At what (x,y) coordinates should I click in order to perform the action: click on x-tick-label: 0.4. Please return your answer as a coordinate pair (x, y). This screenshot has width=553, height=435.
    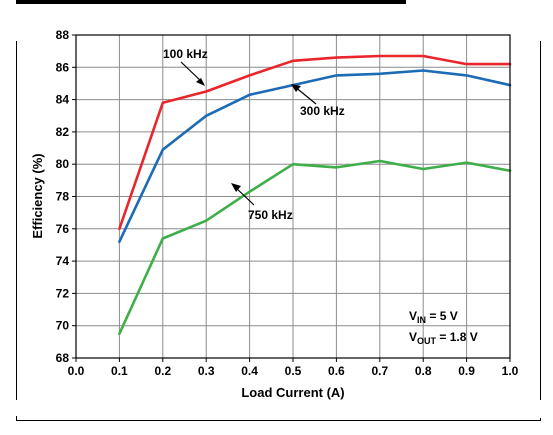
    Looking at the image, I should click on (249, 371).